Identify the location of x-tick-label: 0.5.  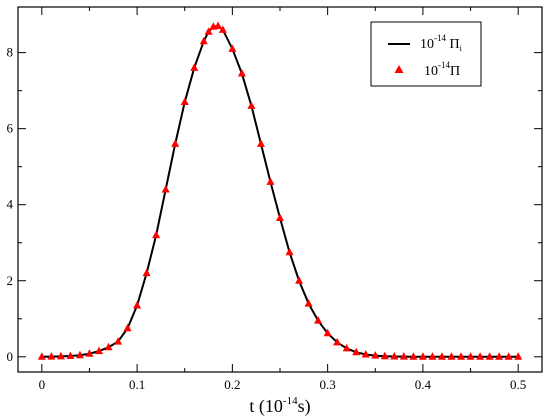
(518, 384).